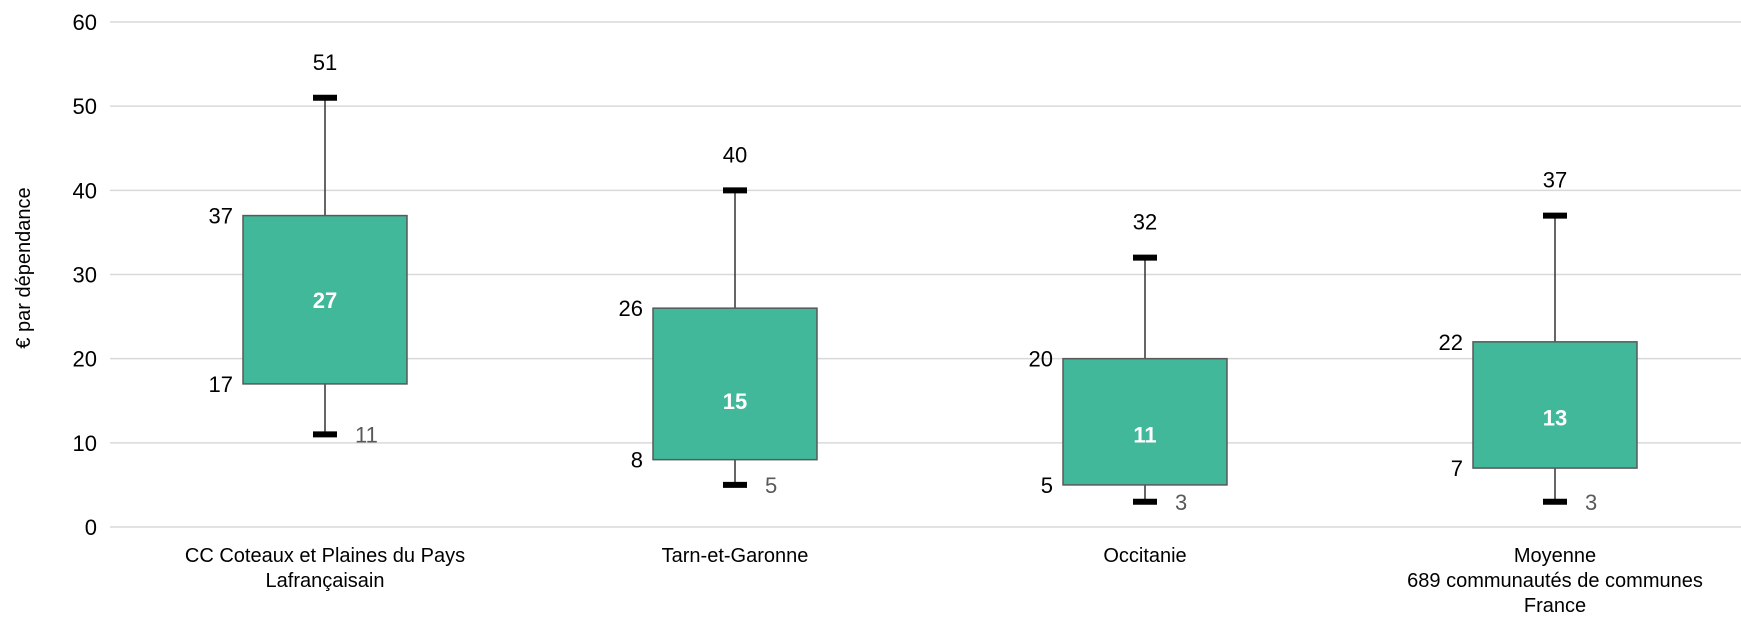  Describe the element at coordinates (1555, 556) in the screenshot. I see `category-label: Moyenne` at that location.